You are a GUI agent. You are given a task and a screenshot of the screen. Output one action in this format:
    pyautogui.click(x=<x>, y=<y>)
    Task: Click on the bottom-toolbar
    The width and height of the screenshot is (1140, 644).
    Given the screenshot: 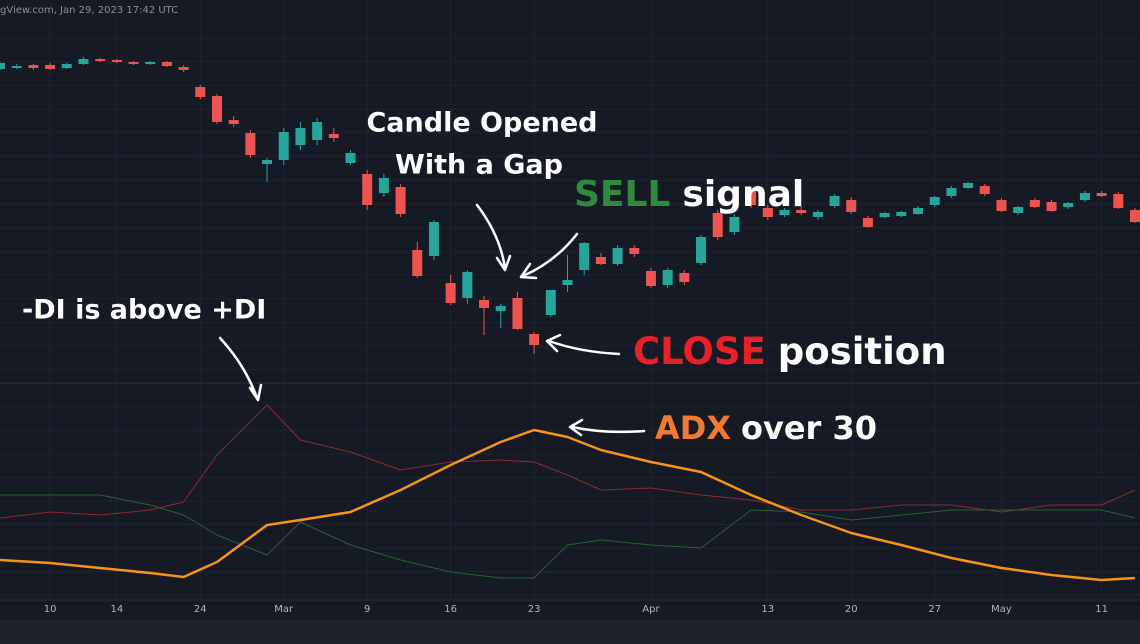 What is the action you would take?
    pyautogui.click(x=570, y=632)
    